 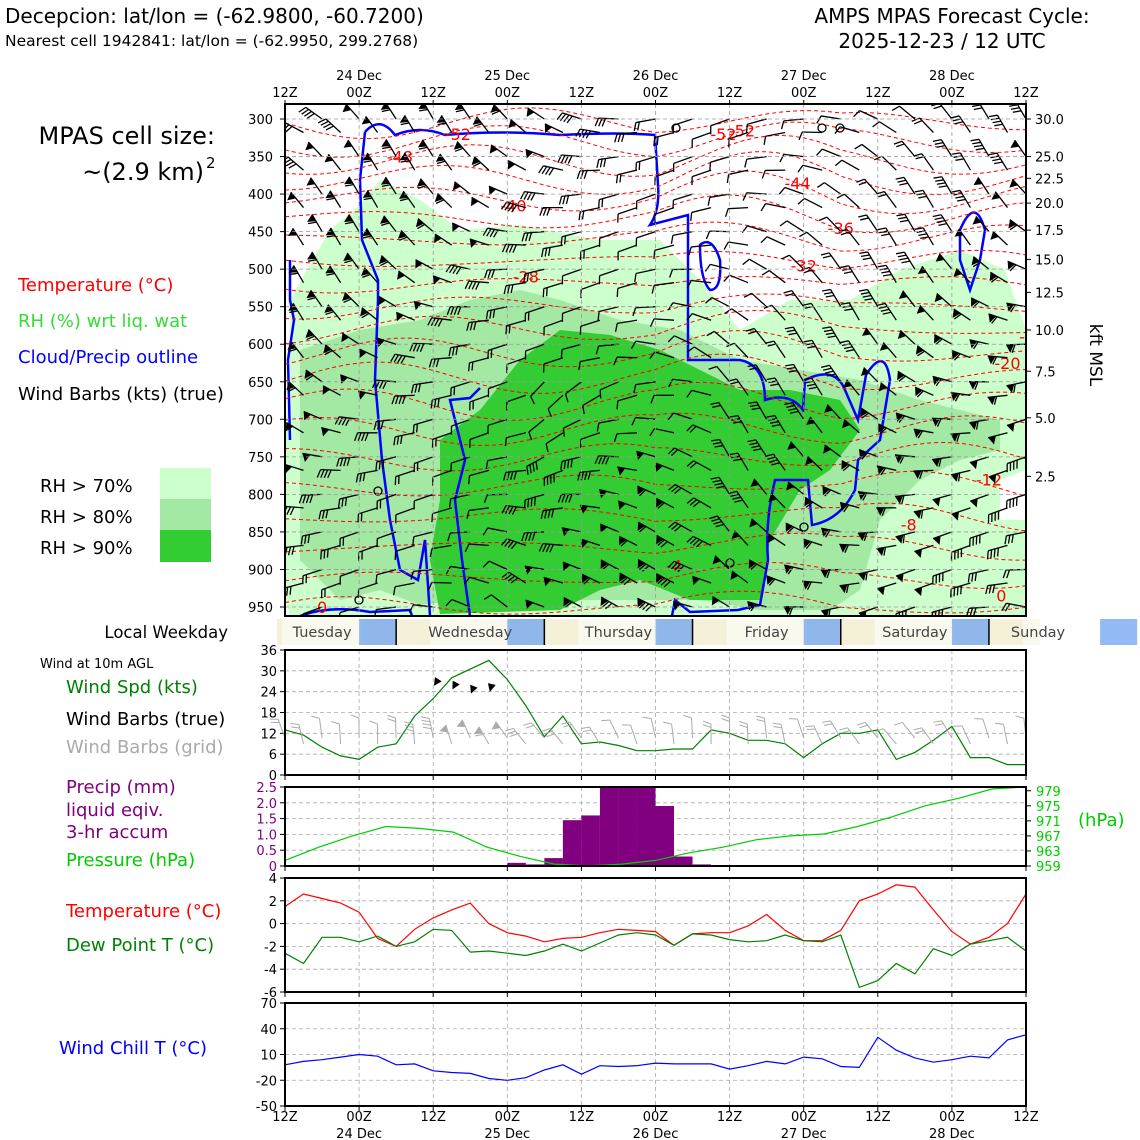 What do you see at coordinates (655, 1057) in the screenshot?
I see `windchill-line` at bounding box center [655, 1057].